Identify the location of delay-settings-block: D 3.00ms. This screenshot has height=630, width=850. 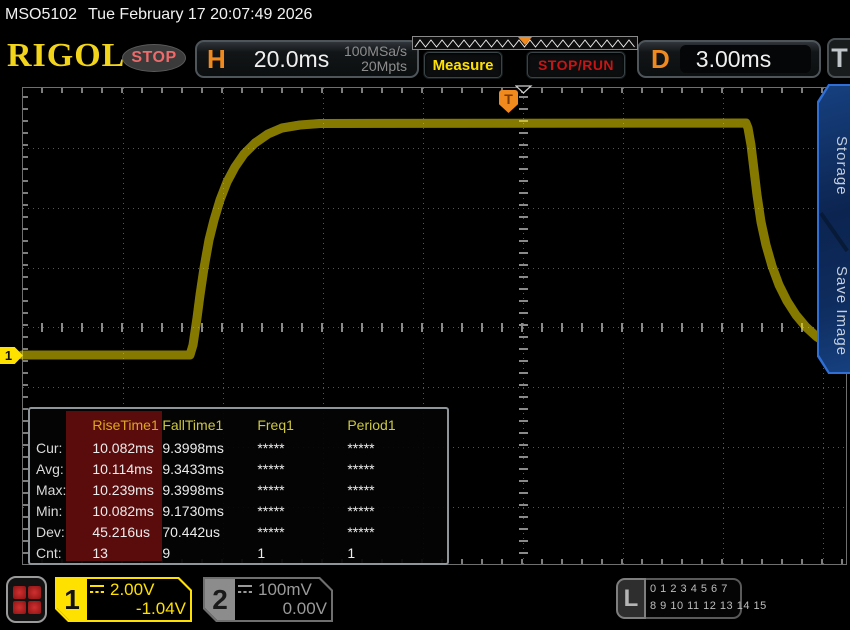
(729, 59).